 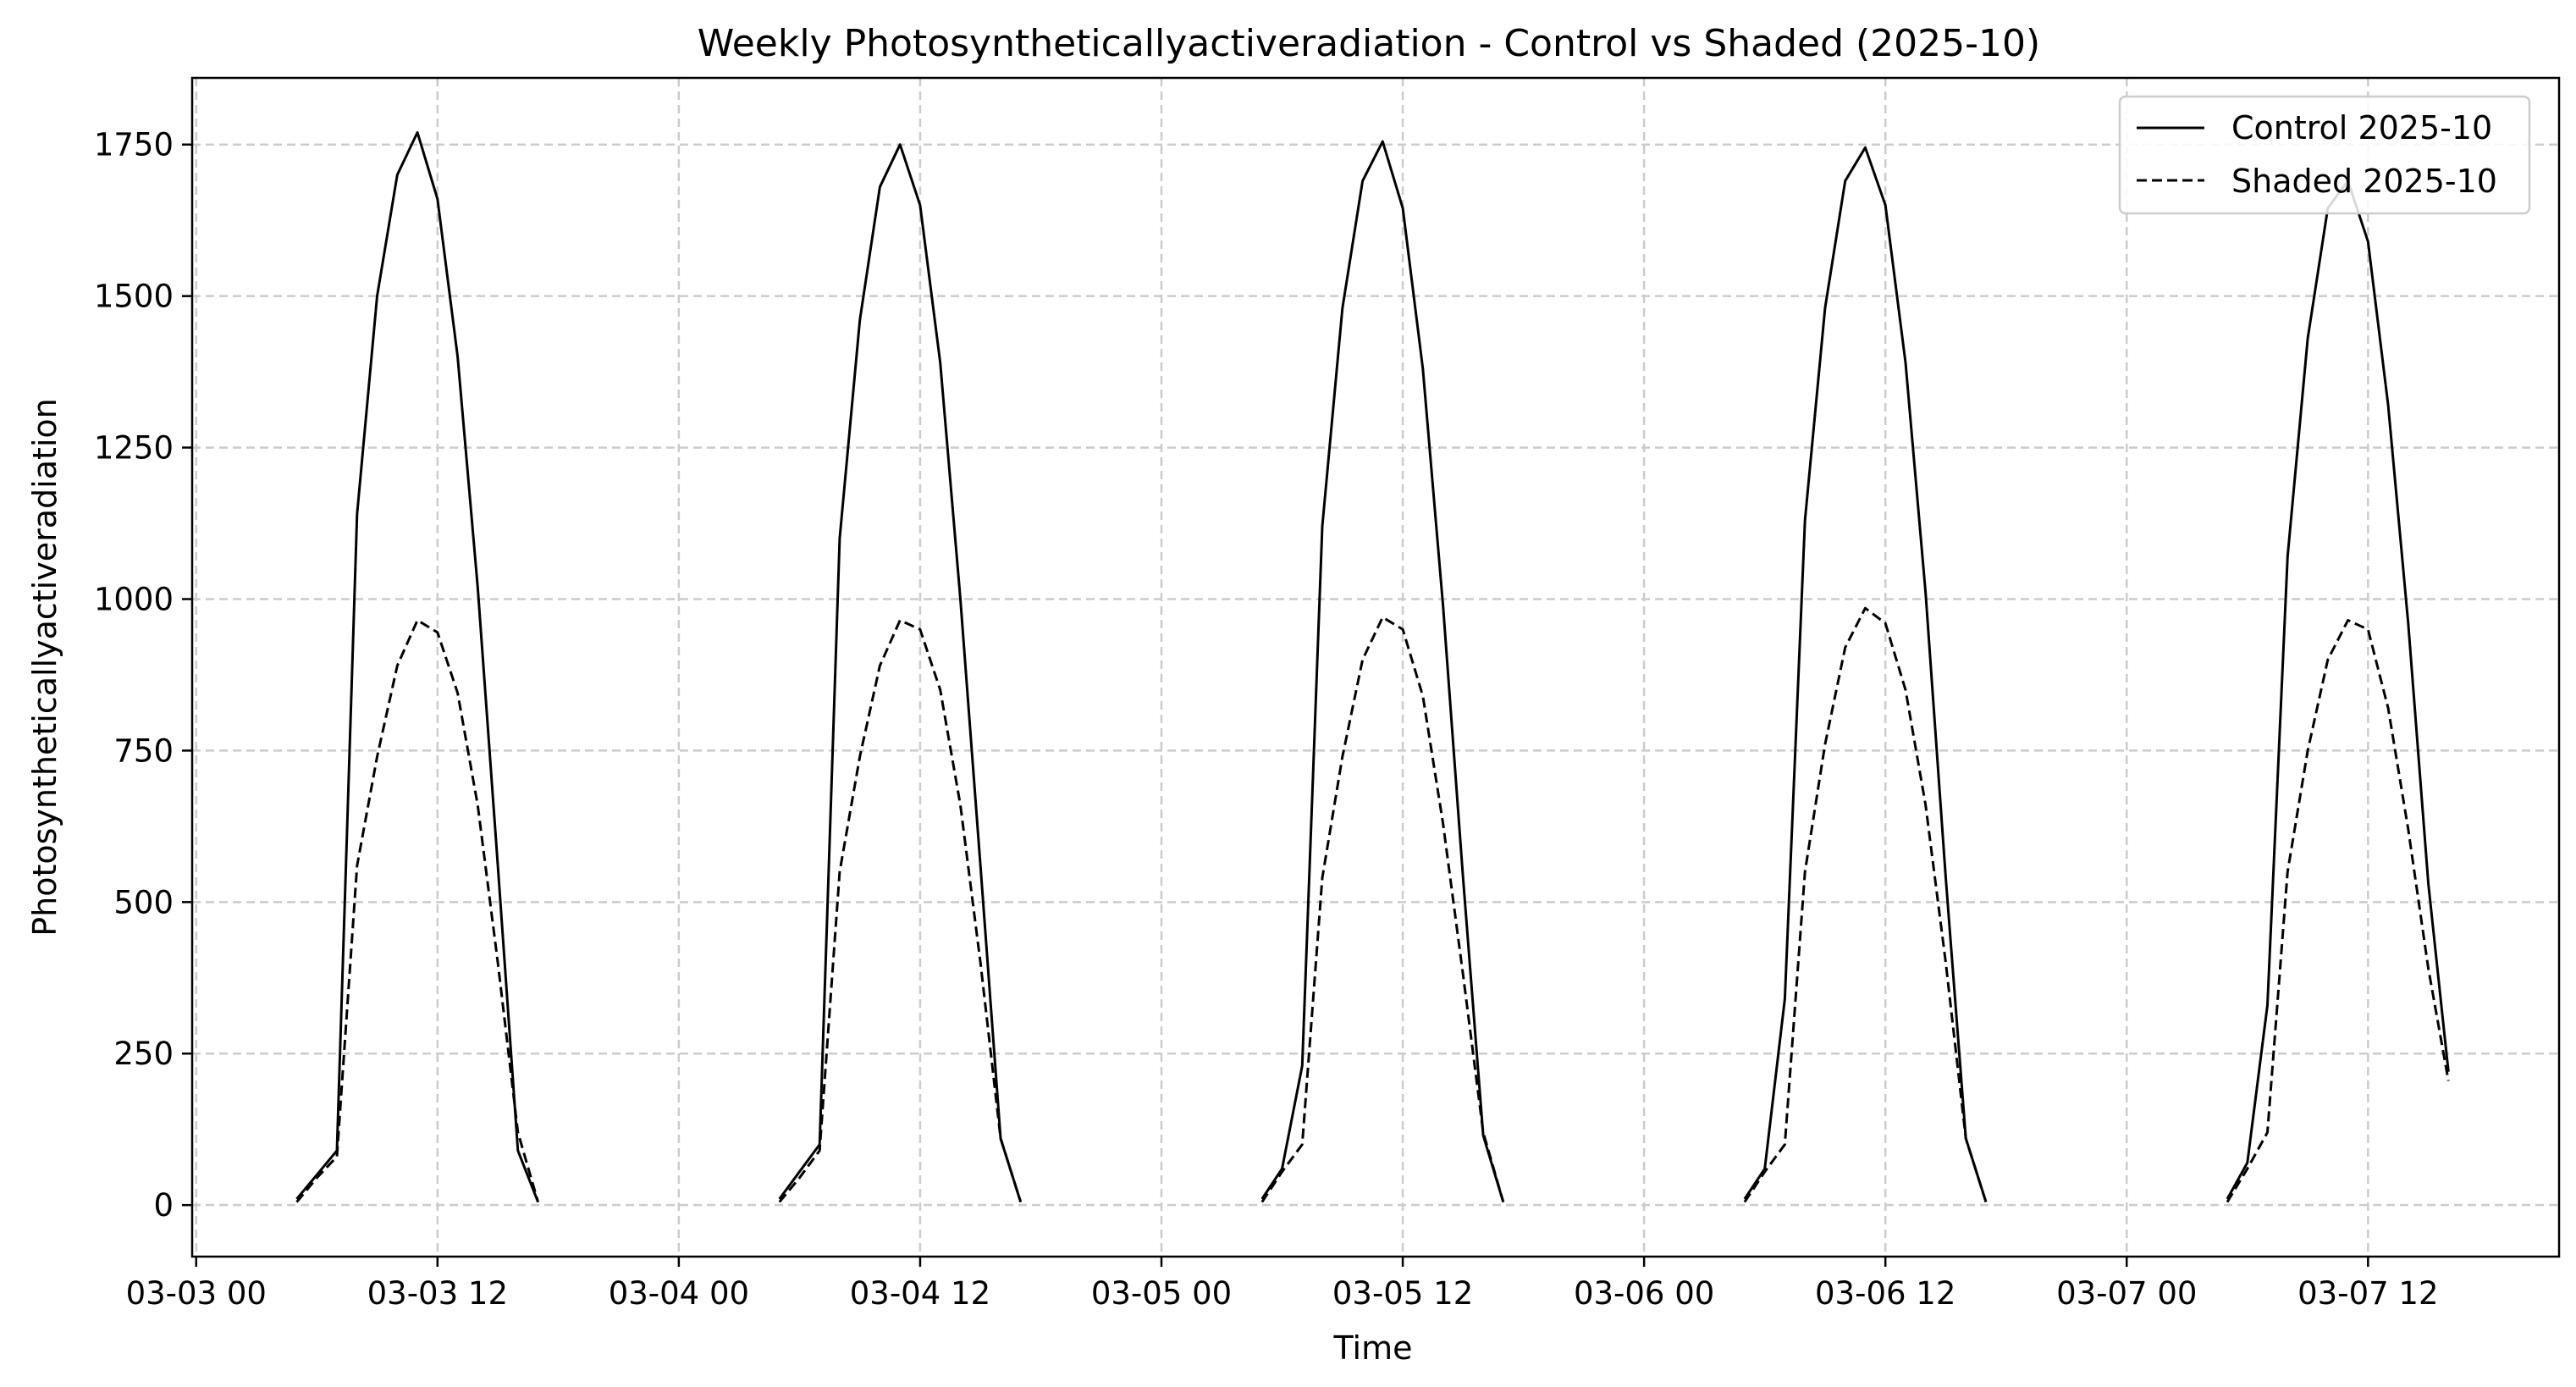 What do you see at coordinates (1373, 1348) in the screenshot?
I see `x-axis-label: Time` at bounding box center [1373, 1348].